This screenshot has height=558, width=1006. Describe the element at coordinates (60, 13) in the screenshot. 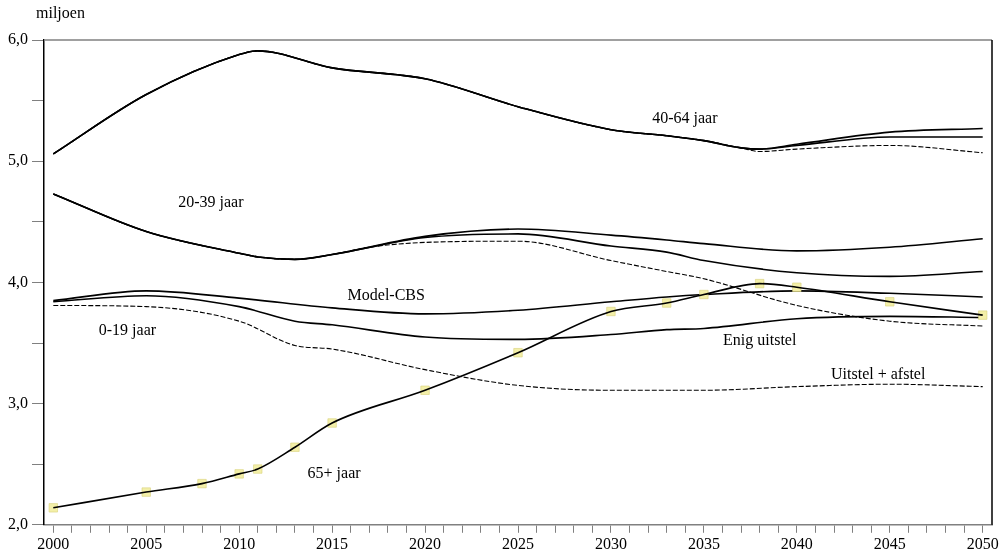

I see `y-axis-title: miljoen` at that location.